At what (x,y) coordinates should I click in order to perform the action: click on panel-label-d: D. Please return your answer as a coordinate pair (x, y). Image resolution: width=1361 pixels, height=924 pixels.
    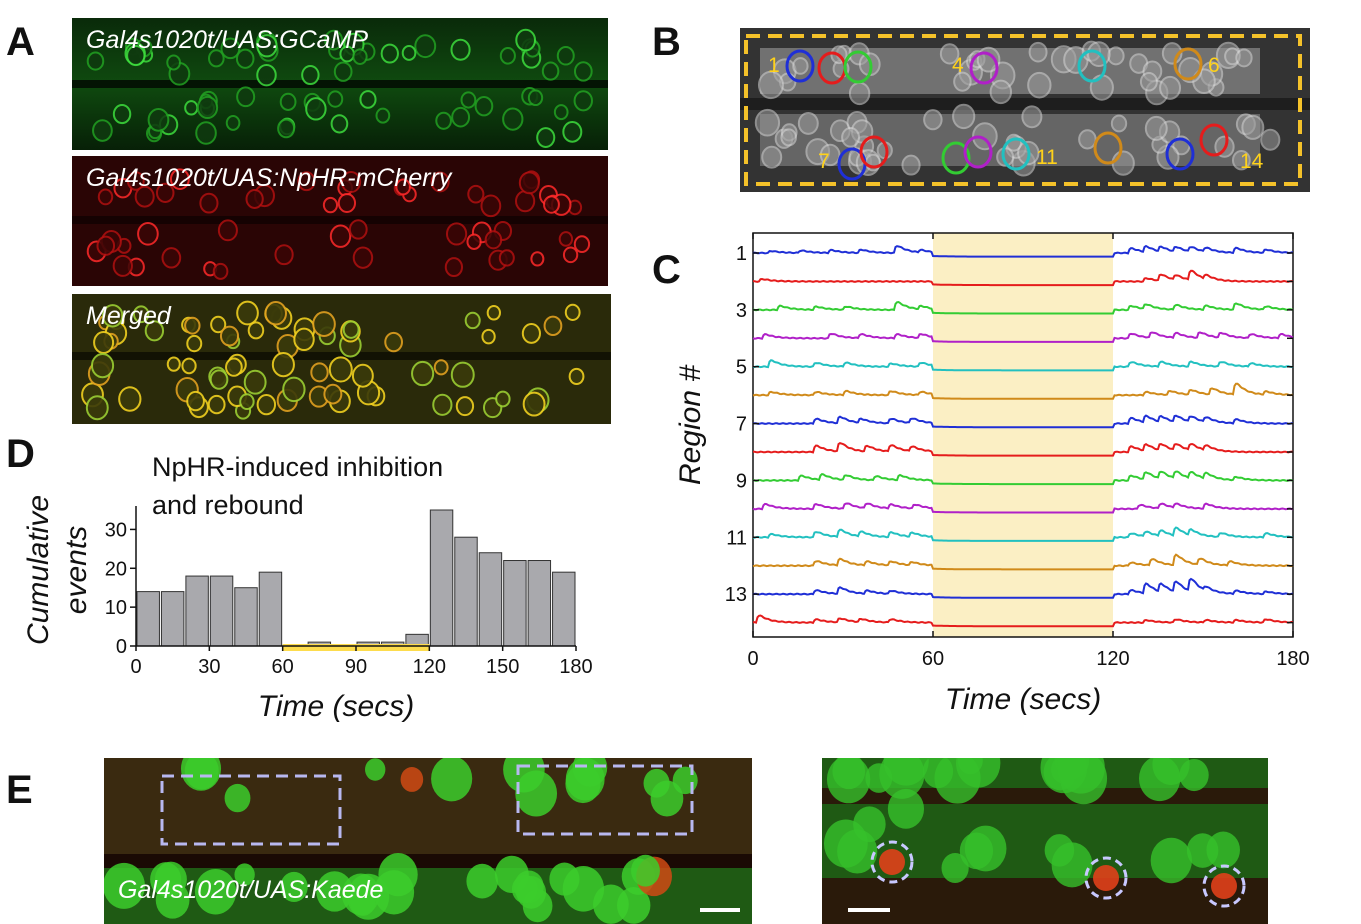
    Looking at the image, I should click on (20, 454).